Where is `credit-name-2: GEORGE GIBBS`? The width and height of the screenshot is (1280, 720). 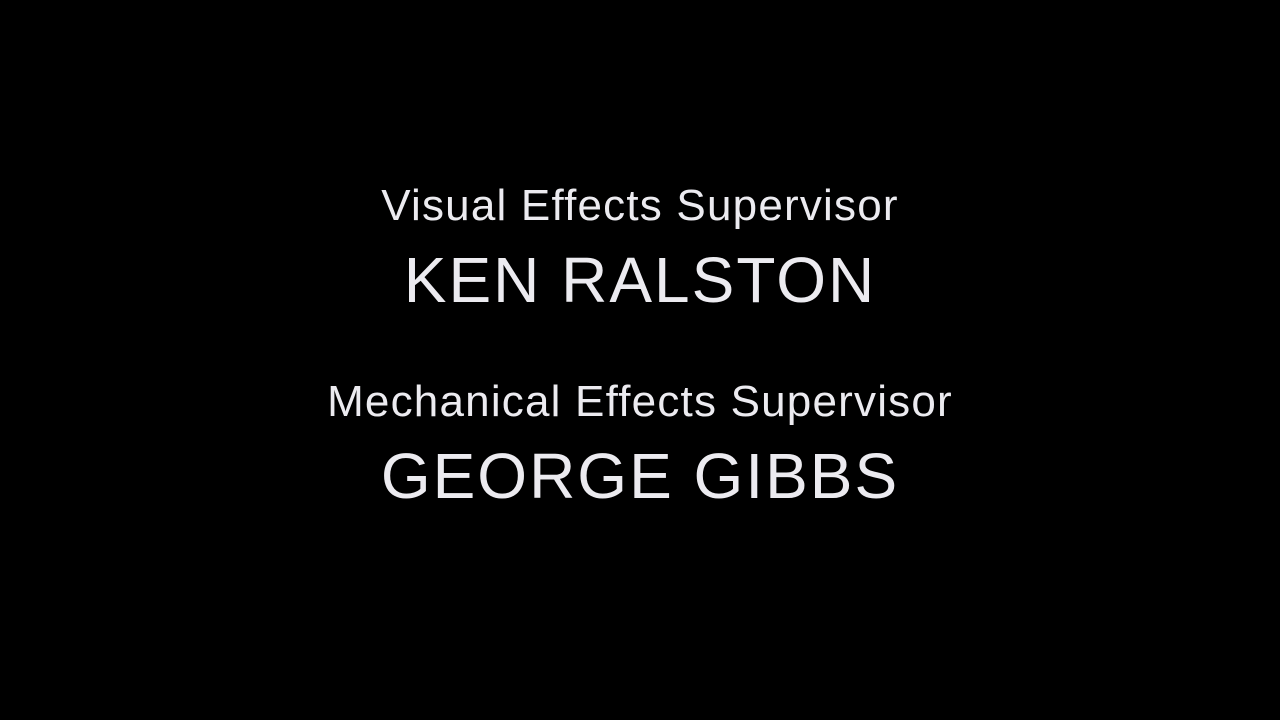
credit-name-2: GEORGE GIBBS is located at coordinates (640, 476).